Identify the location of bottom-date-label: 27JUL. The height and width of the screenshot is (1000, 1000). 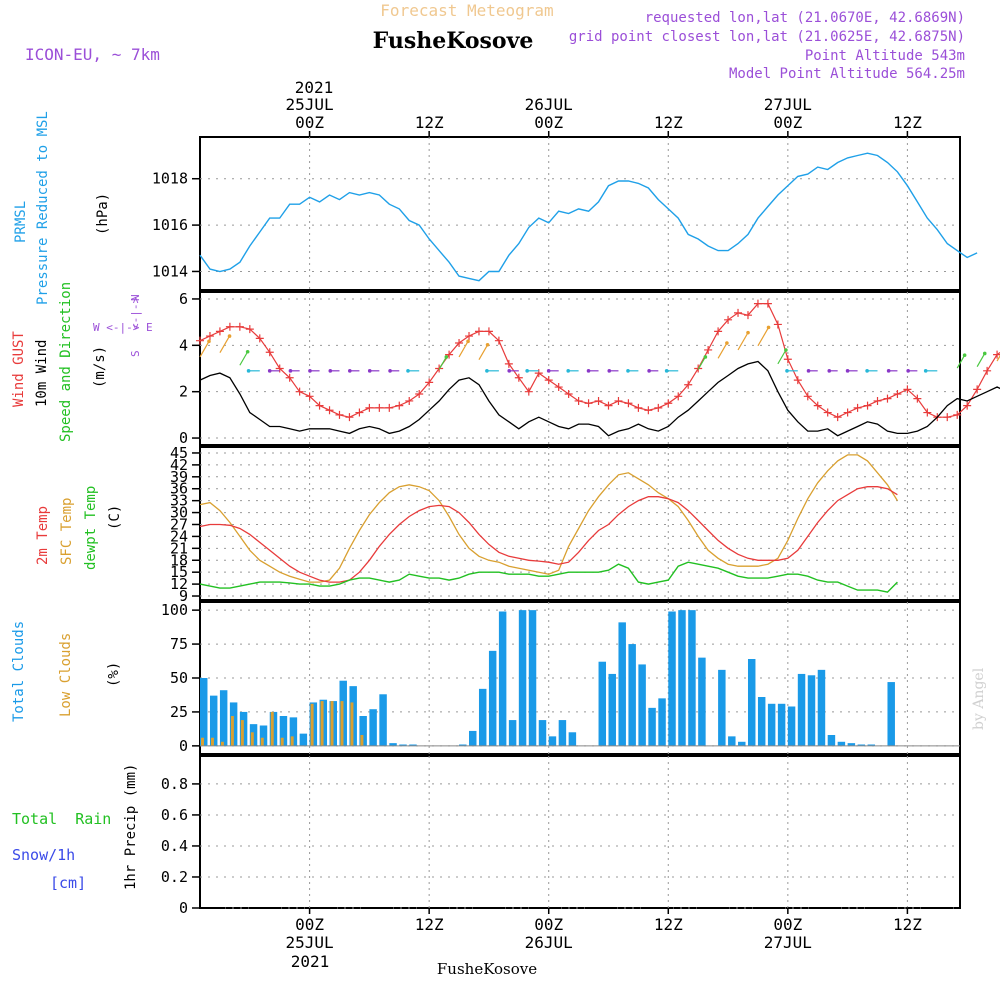
(788, 942).